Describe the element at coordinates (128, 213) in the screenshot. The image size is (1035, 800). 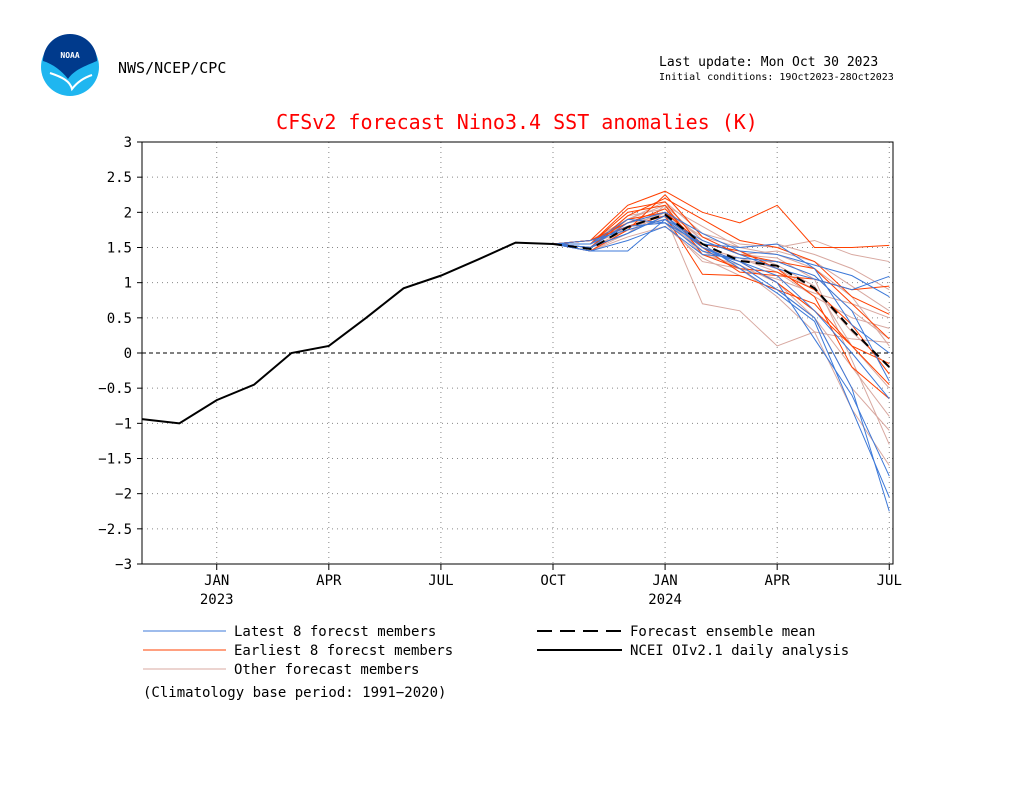
I see `y-tick-label: 2` at that location.